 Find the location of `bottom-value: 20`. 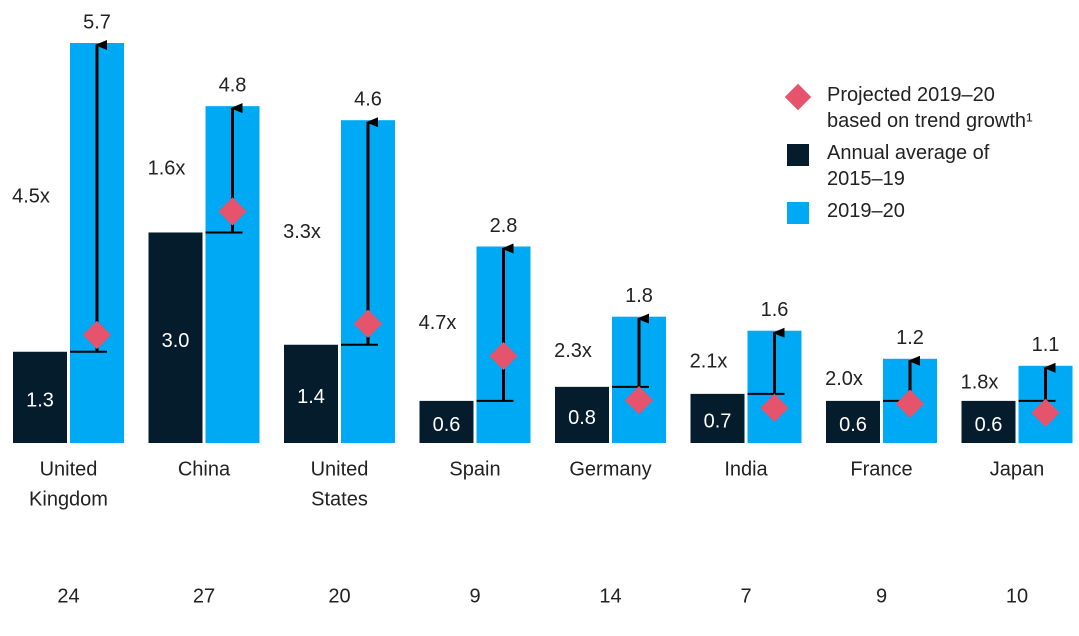

bottom-value: 20 is located at coordinates (339, 596).